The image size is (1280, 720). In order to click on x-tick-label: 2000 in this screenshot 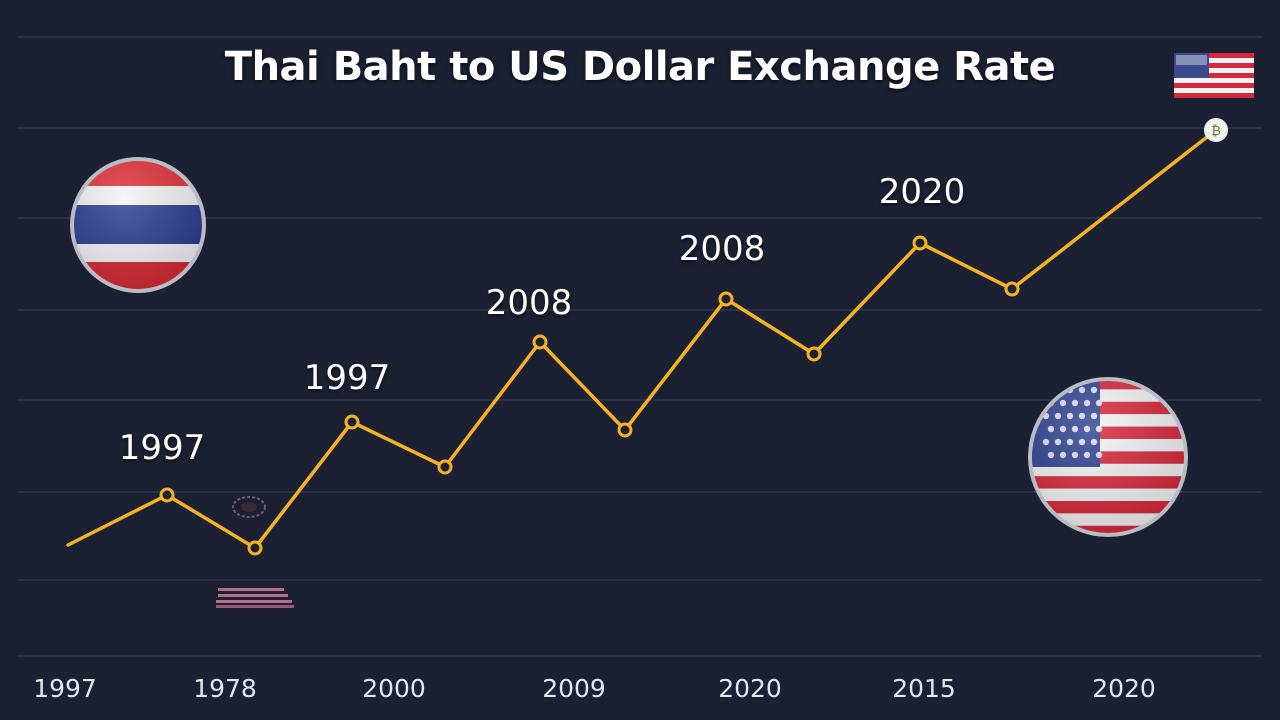, I will do `click(394, 688)`.